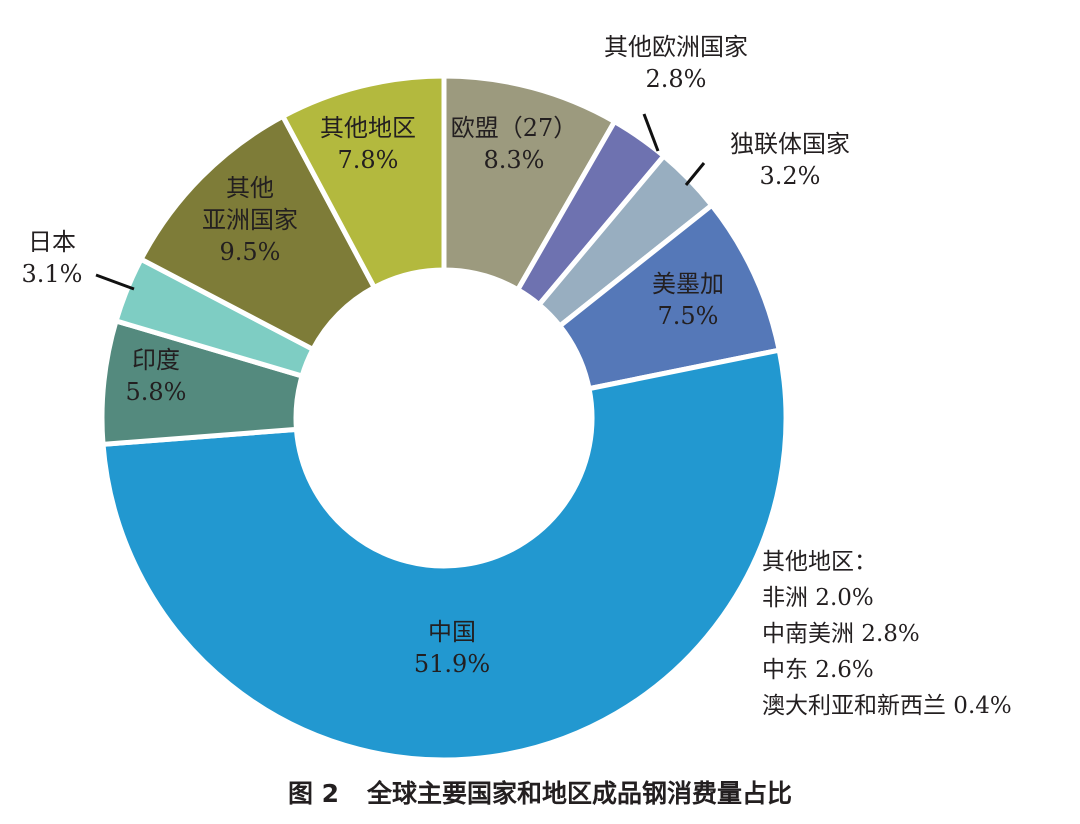 Image resolution: width=1080 pixels, height=824 pixels. I want to click on slice-value-2: 2.8%, so click(676, 79).